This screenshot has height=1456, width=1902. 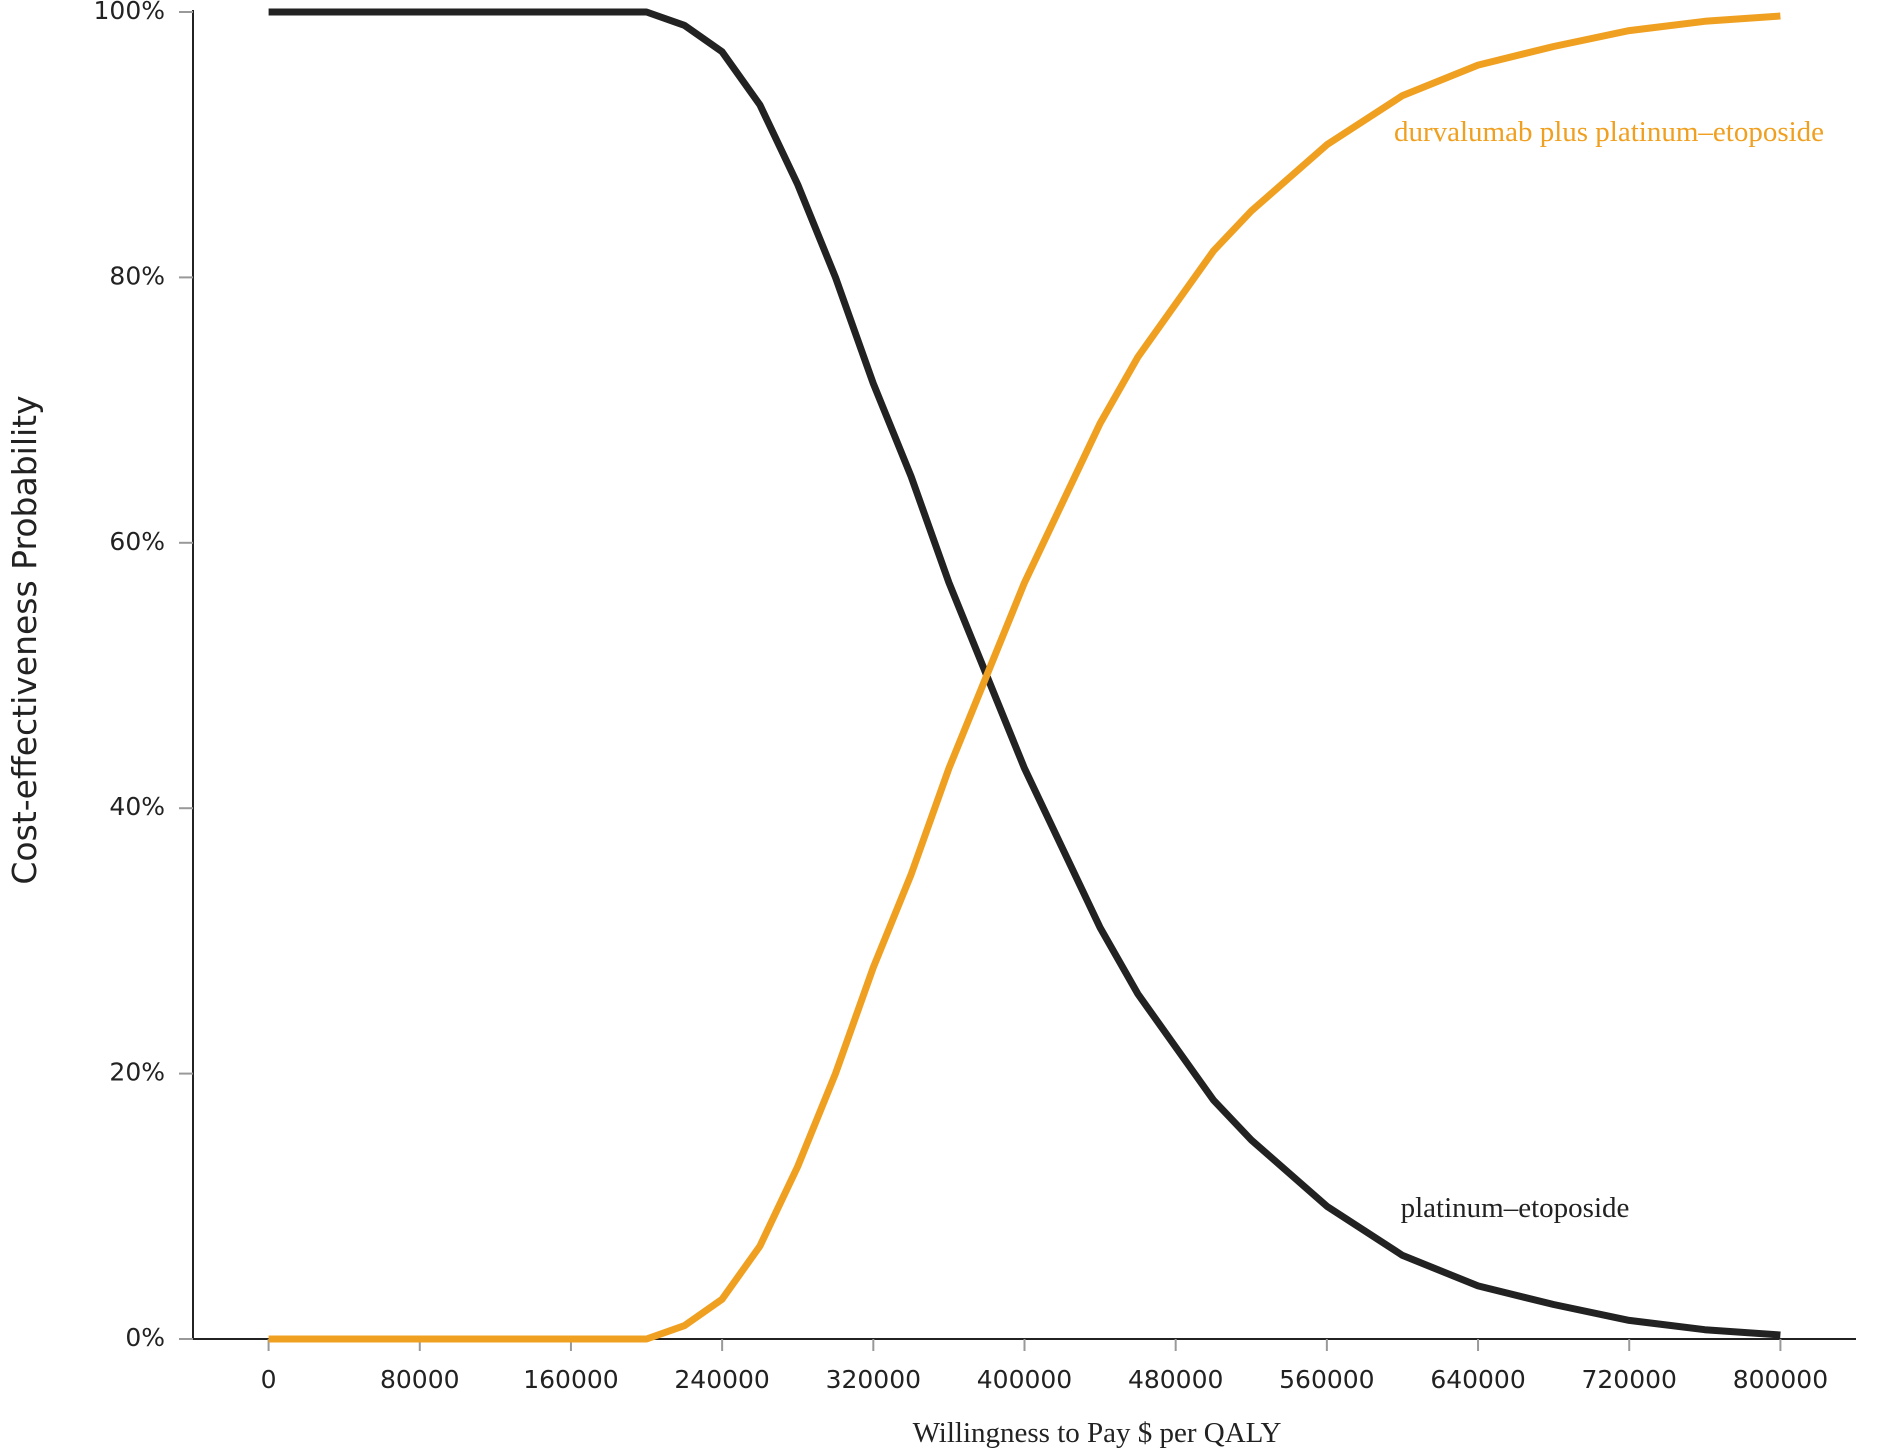 I want to click on x-tick-label: 160000, so click(x=570, y=1379).